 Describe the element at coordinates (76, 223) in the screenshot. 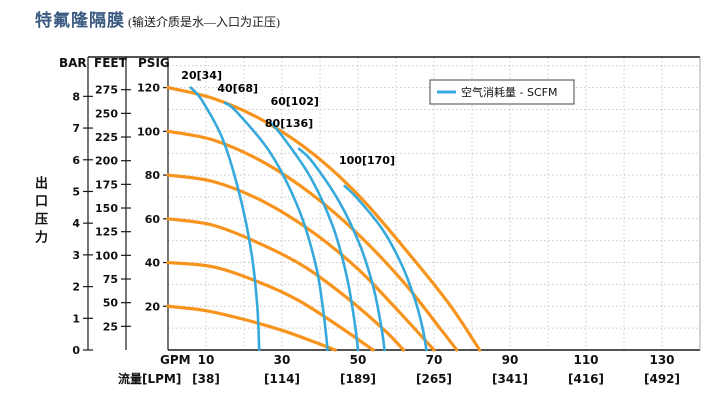

I see `bar-tick-label: 4` at that location.